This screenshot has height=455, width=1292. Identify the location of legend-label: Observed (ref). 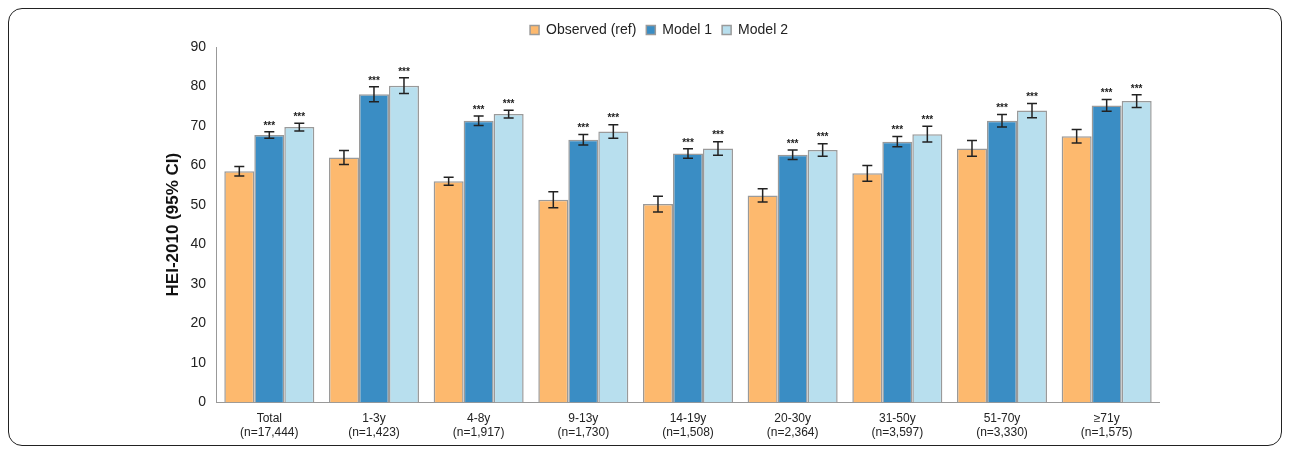
(591, 28).